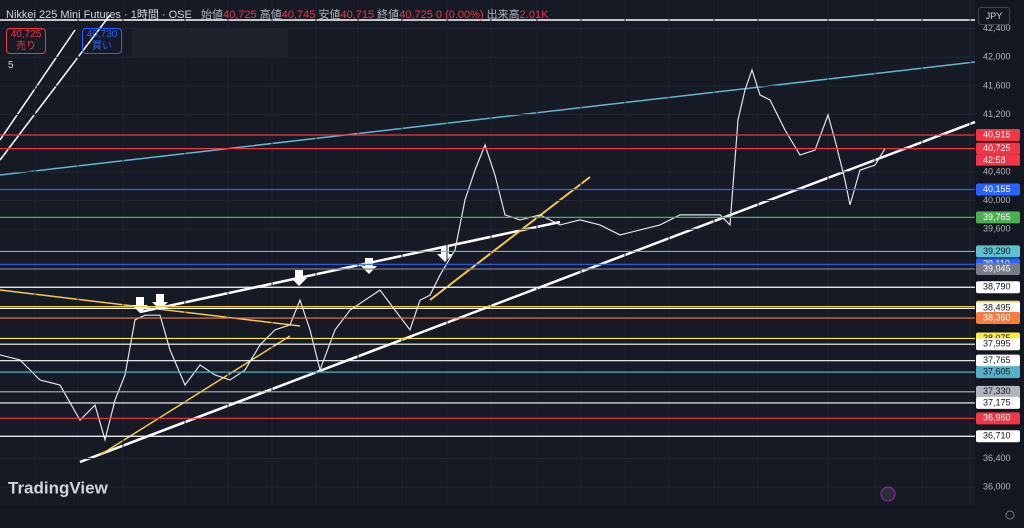 The height and width of the screenshot is (528, 1024). I want to click on level-label: 38,360, so click(997, 317).